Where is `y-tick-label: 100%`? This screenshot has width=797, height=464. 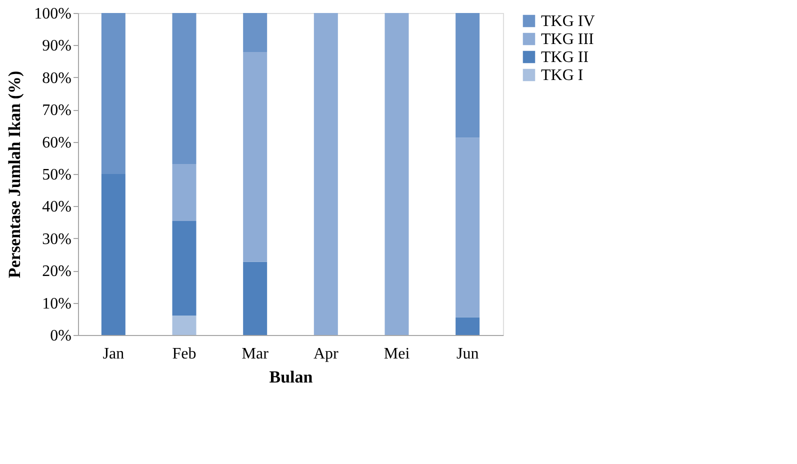
y-tick-label: 100% is located at coordinates (53, 14).